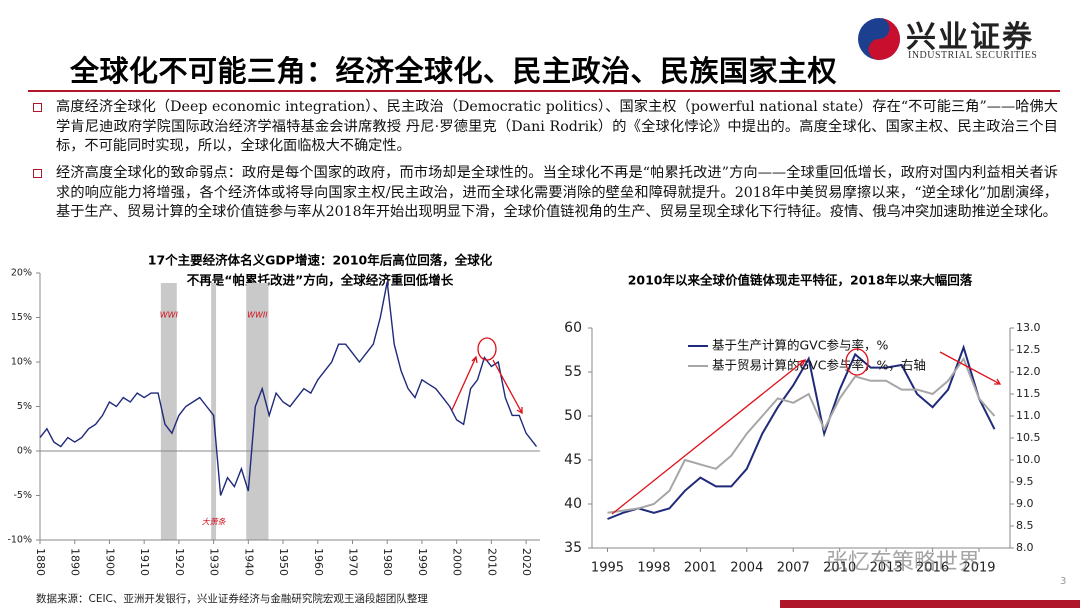  I want to click on legend-label: 基于贸易计算的GVC参与率，%，右轴, so click(819, 365).